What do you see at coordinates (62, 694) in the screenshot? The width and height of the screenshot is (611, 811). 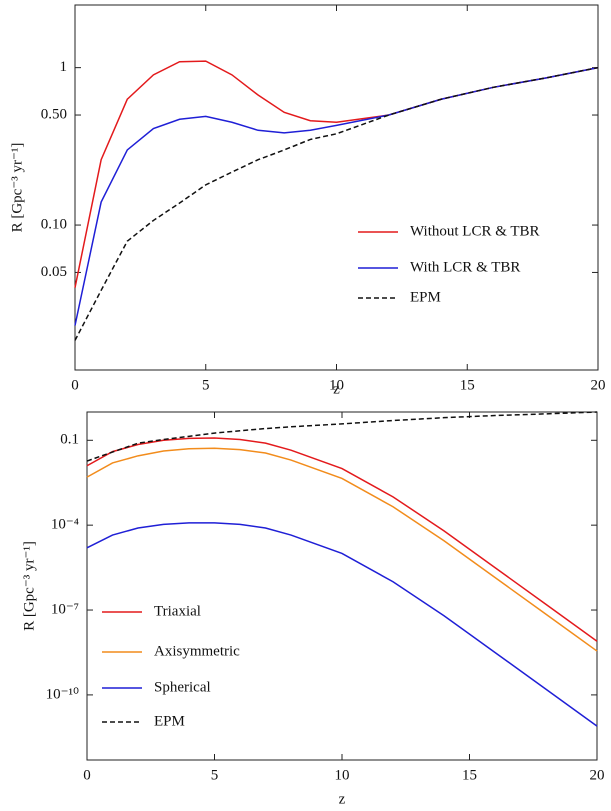 I see `y-tick-label: 10⁻¹⁰` at bounding box center [62, 694].